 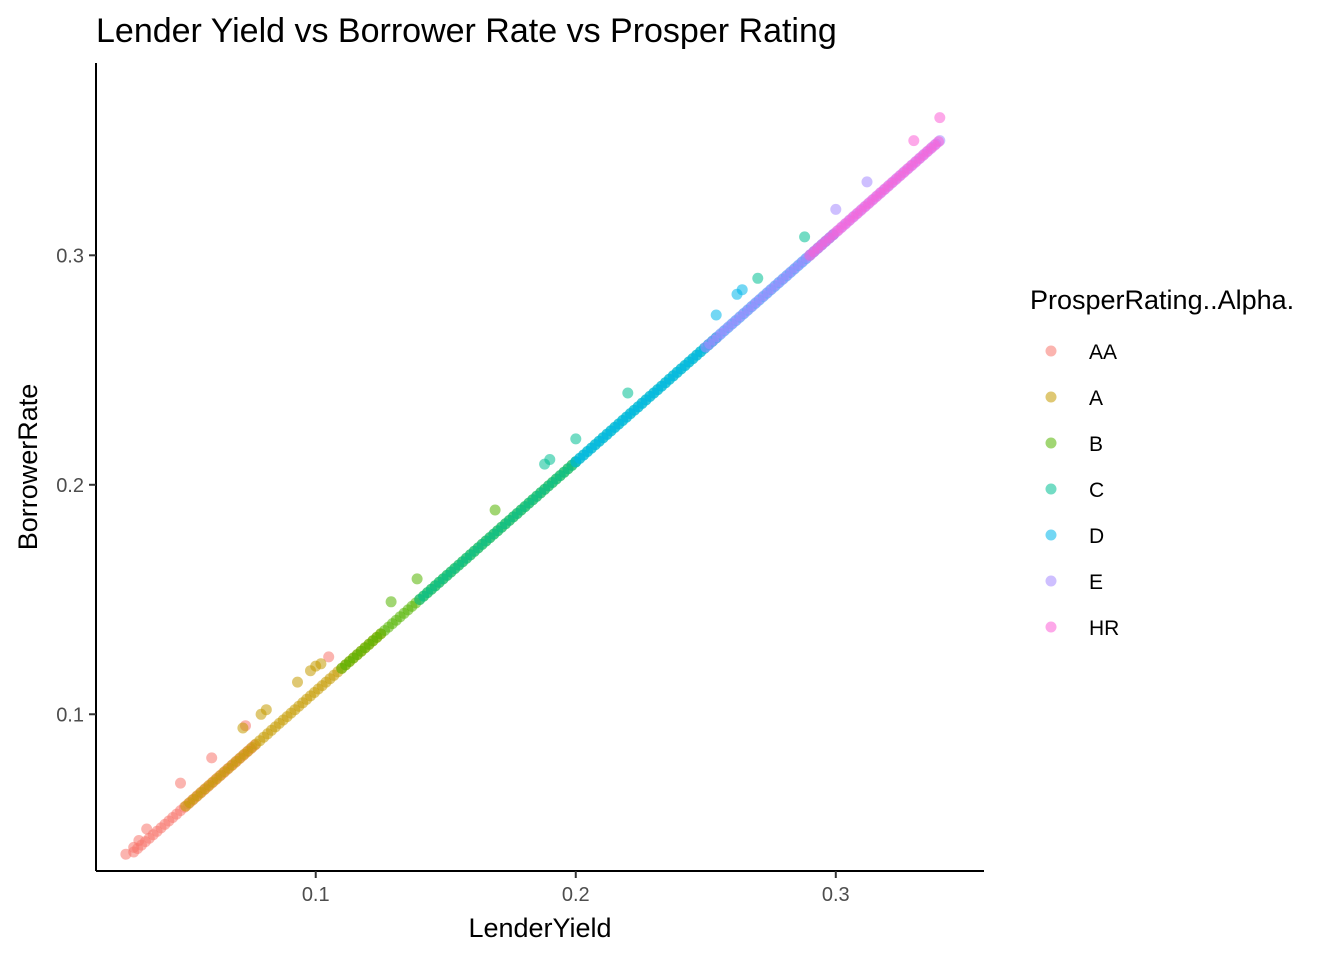 I want to click on x-axis-ticks: 0.1 0.2 0.3, so click(x=576, y=888).